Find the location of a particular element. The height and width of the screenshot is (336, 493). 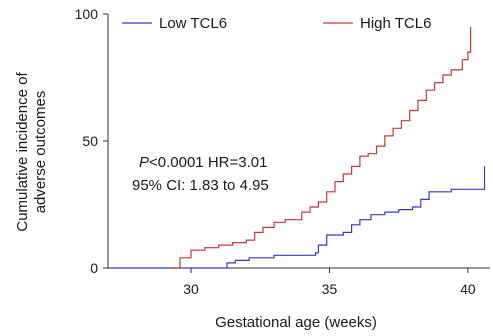

legend-label-high-tcl6: High TCL6 is located at coordinates (395, 23).